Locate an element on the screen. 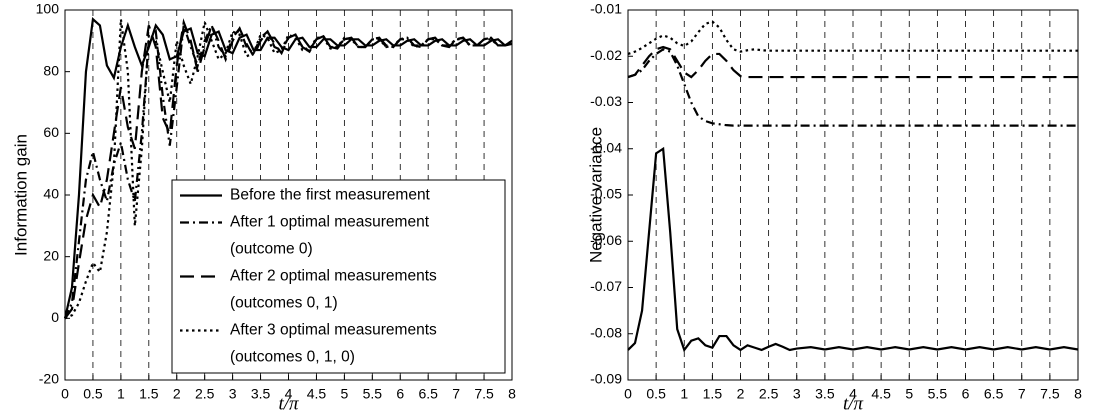 Image resolution: width=1094 pixels, height=415 pixels. y-tick-label: 60 is located at coordinates (51, 132).